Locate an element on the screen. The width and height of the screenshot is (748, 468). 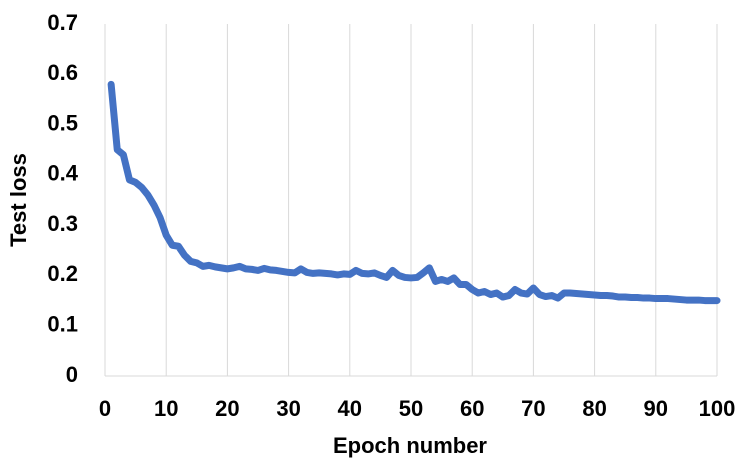
y-tick-label: 0.2 is located at coordinates (62, 273).